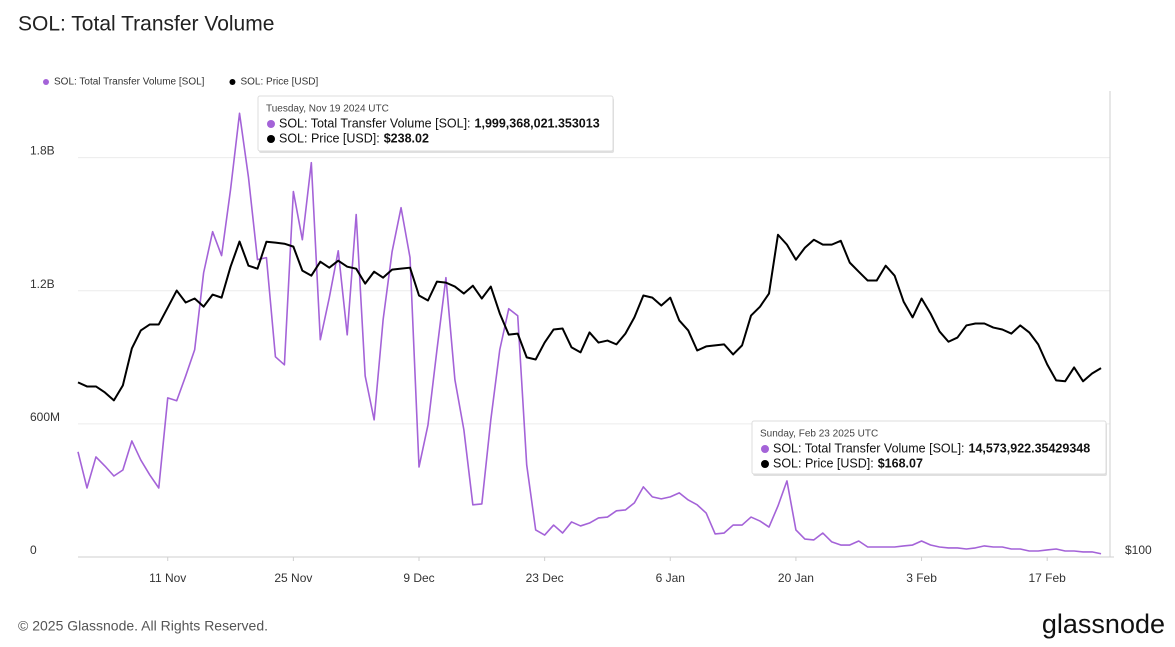  What do you see at coordinates (537, 123) in the screenshot?
I see `tooltip-value: 1,999,368,021.353013` at bounding box center [537, 123].